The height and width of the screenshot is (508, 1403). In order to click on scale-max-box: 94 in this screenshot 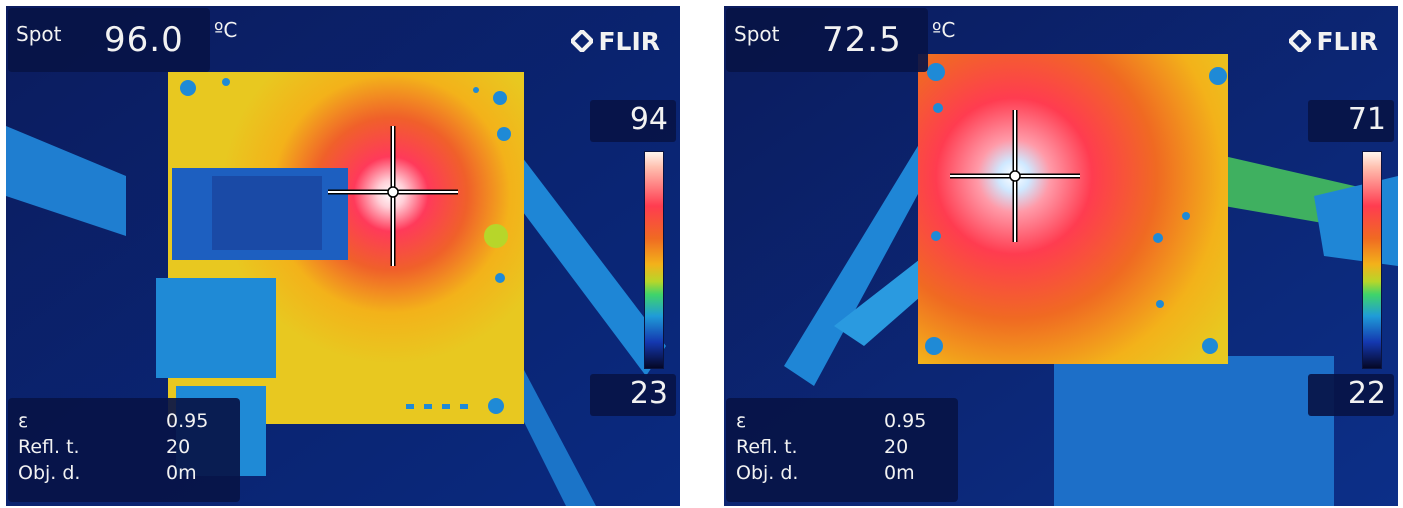, I will do `click(633, 121)`.